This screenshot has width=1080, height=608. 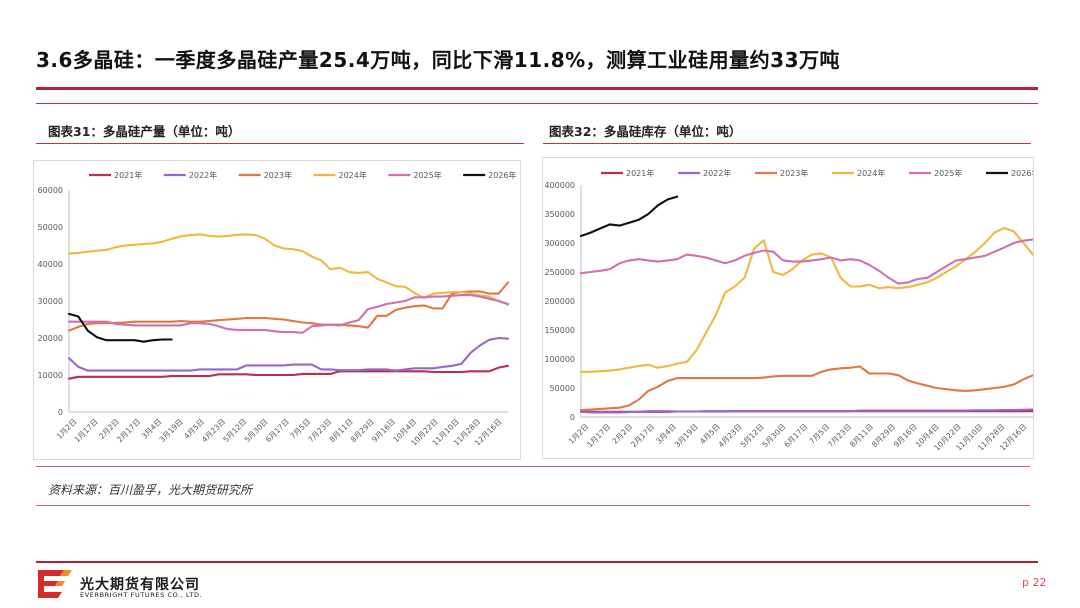 I want to click on inventory-legend-item: 2022年, so click(x=704, y=173).